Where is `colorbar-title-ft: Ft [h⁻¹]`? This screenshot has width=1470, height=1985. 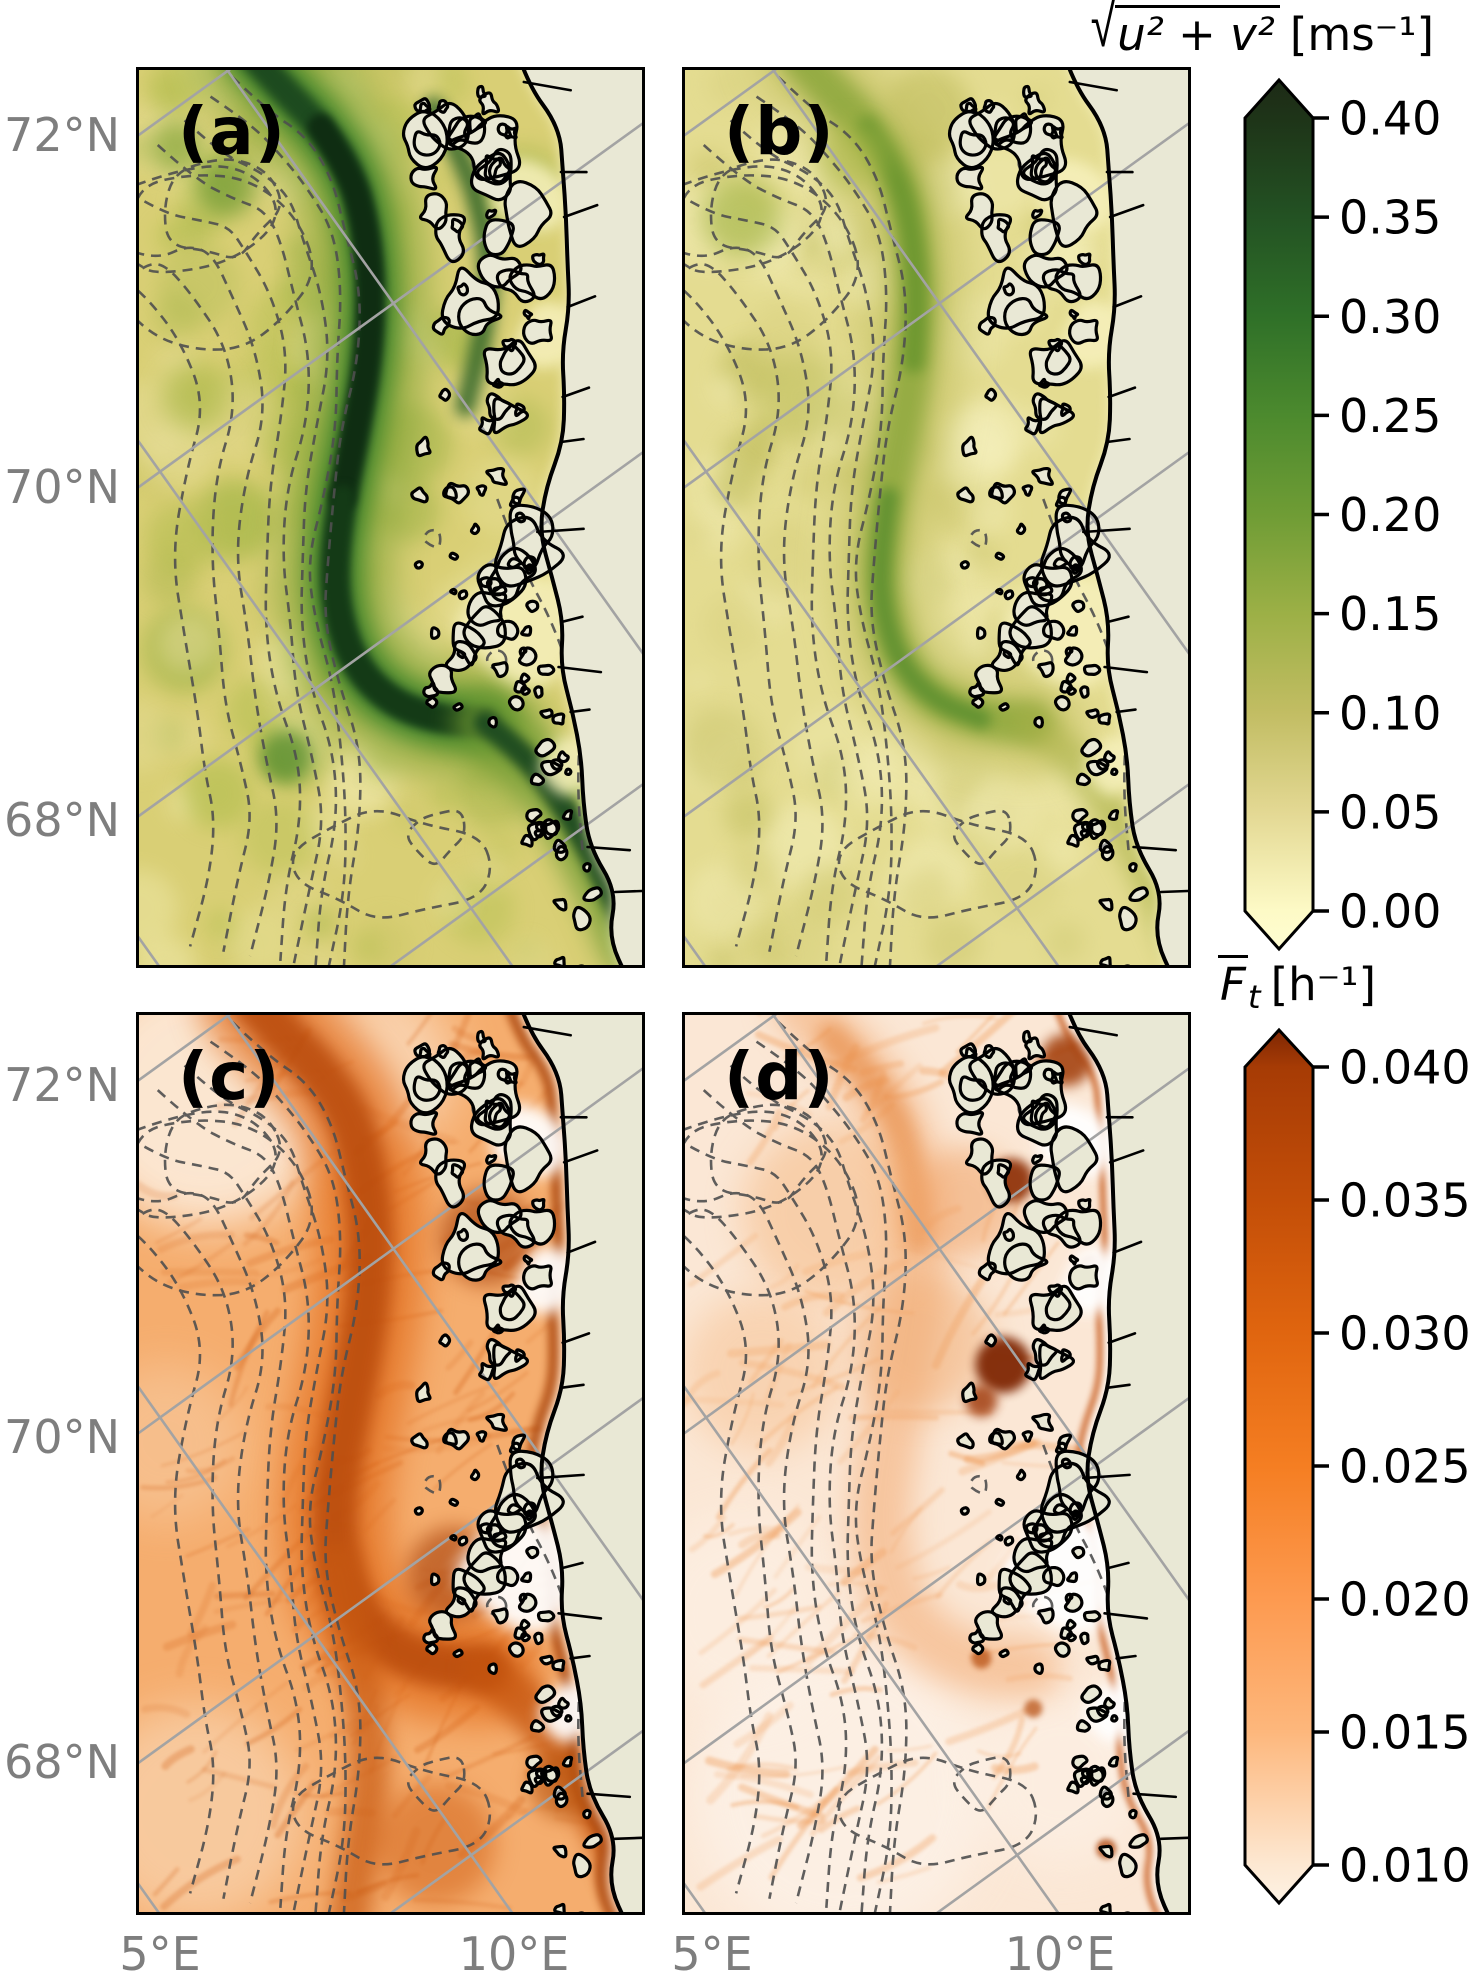
colorbar-title-ft: Ft [h⁻¹] is located at coordinates (1297, 986).